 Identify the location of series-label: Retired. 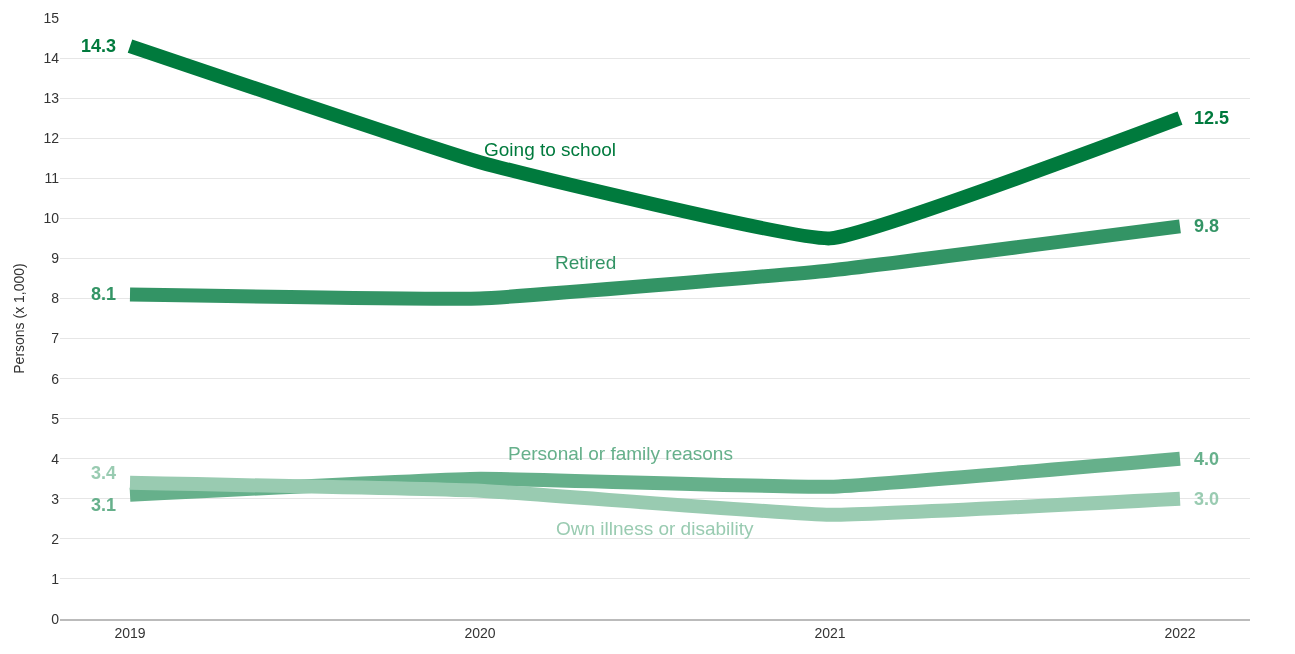
(586, 262).